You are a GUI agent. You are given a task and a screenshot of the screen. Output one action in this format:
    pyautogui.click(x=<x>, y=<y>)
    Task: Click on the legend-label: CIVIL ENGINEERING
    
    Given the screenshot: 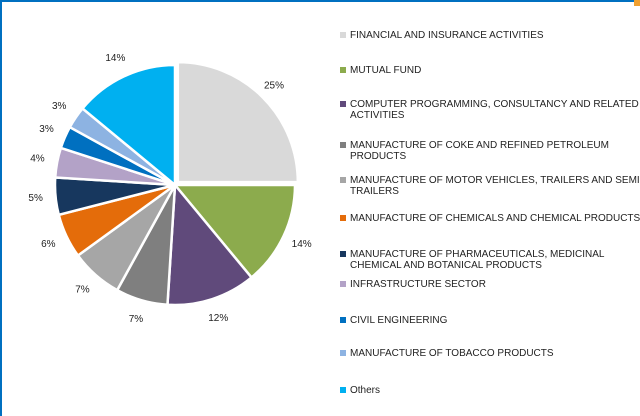 What is the action you would take?
    pyautogui.click(x=399, y=320)
    